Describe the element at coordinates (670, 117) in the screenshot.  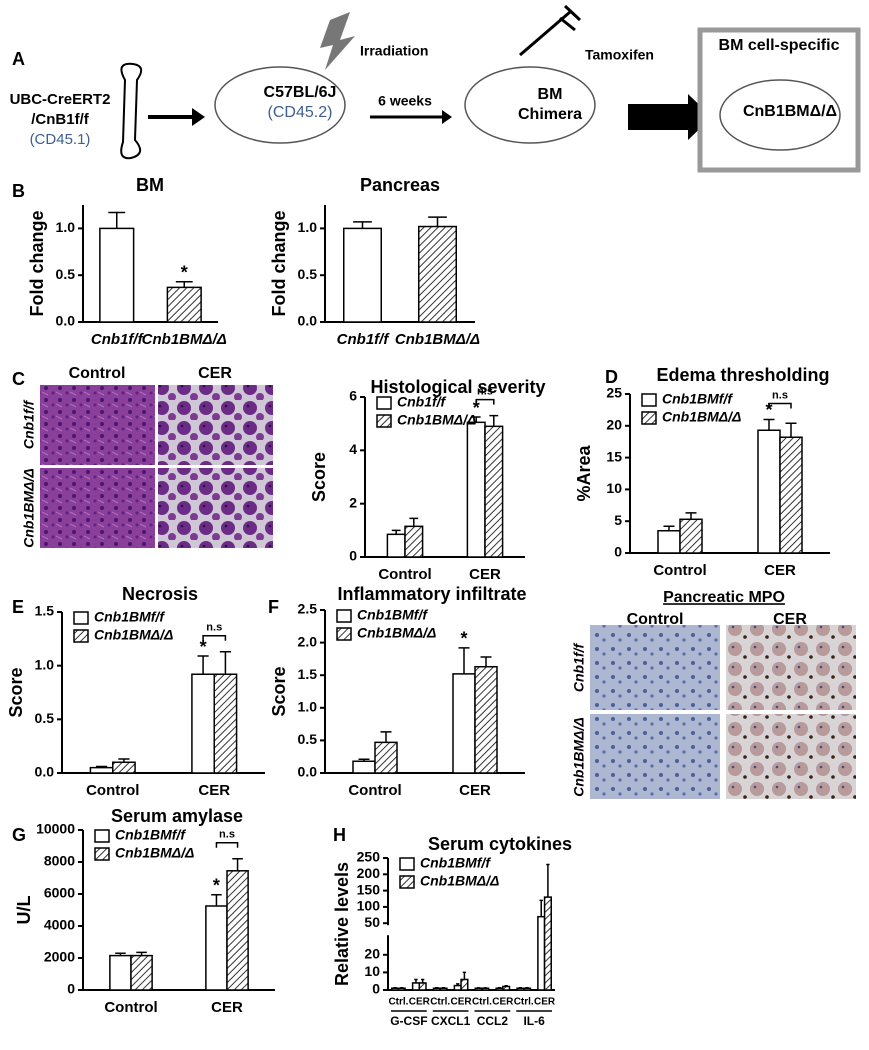
I see `big-arrow` at that location.